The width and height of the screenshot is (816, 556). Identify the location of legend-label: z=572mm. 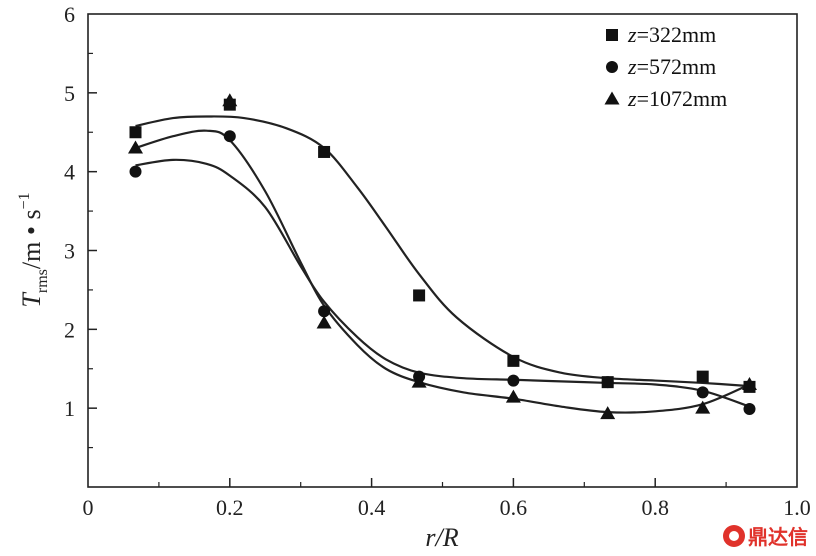
(671, 66).